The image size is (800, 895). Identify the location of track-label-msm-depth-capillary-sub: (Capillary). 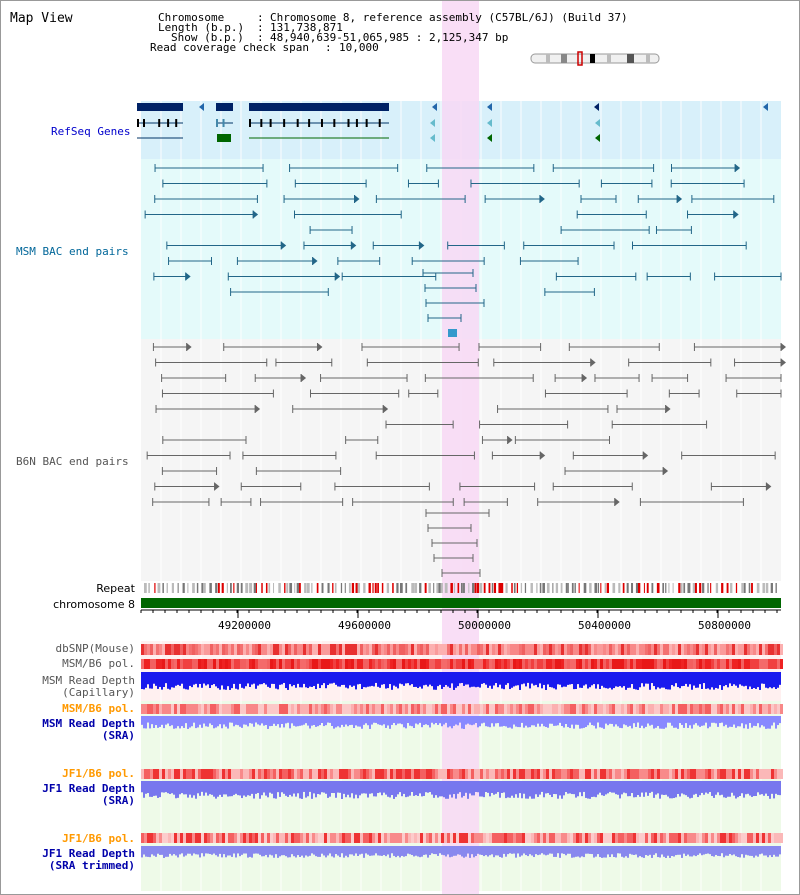
(98, 692).